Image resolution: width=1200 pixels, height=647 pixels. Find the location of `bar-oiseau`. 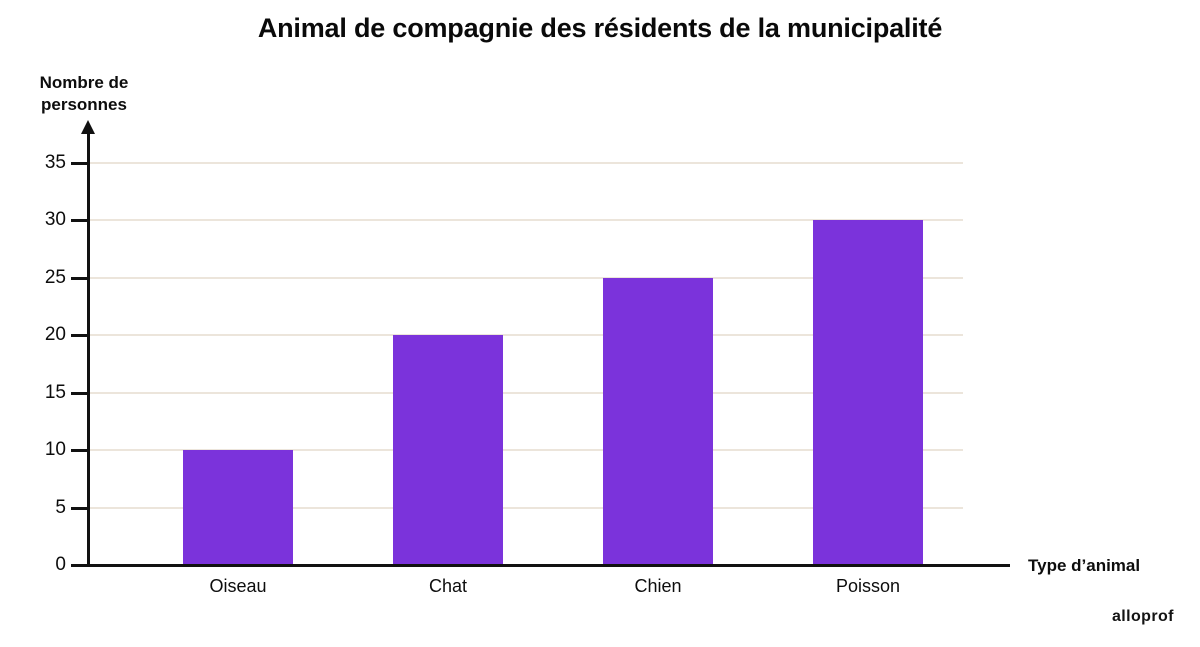

bar-oiseau is located at coordinates (238, 507).